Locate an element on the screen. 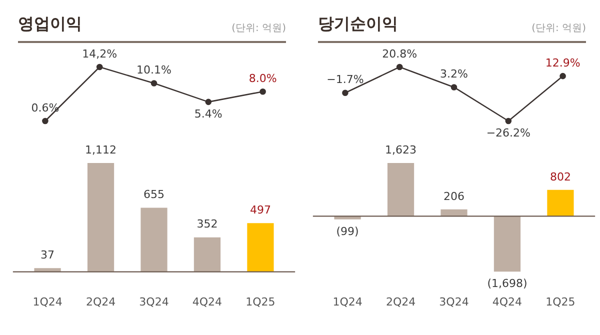 The image size is (600, 335). data-label: 1,112 is located at coordinates (101, 149).